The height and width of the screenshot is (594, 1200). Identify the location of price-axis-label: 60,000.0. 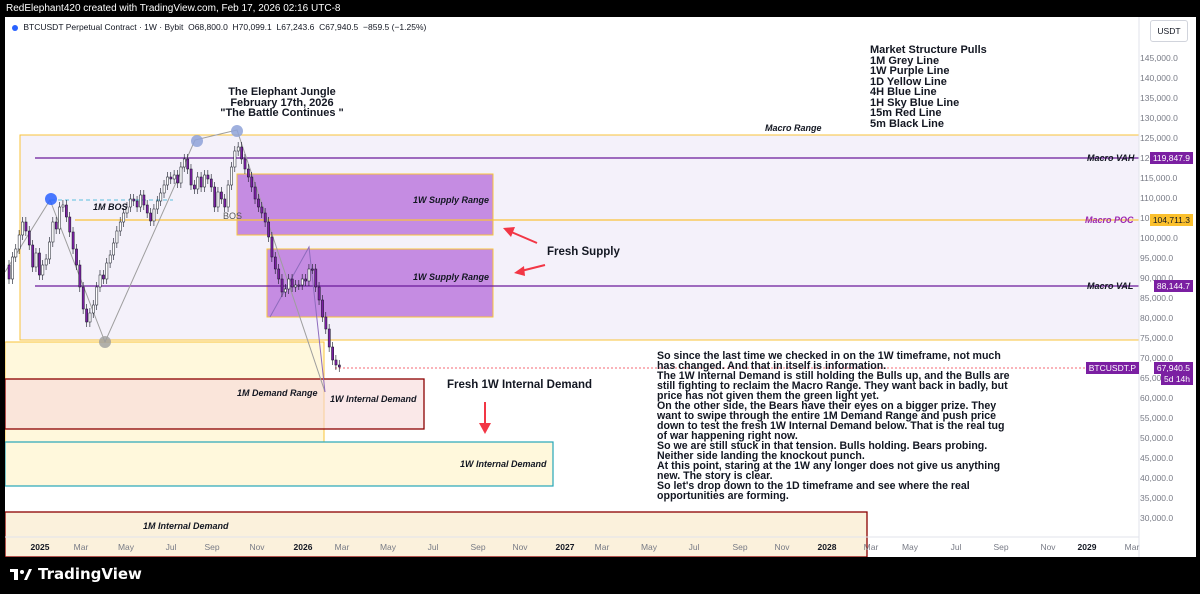
(1157, 398).